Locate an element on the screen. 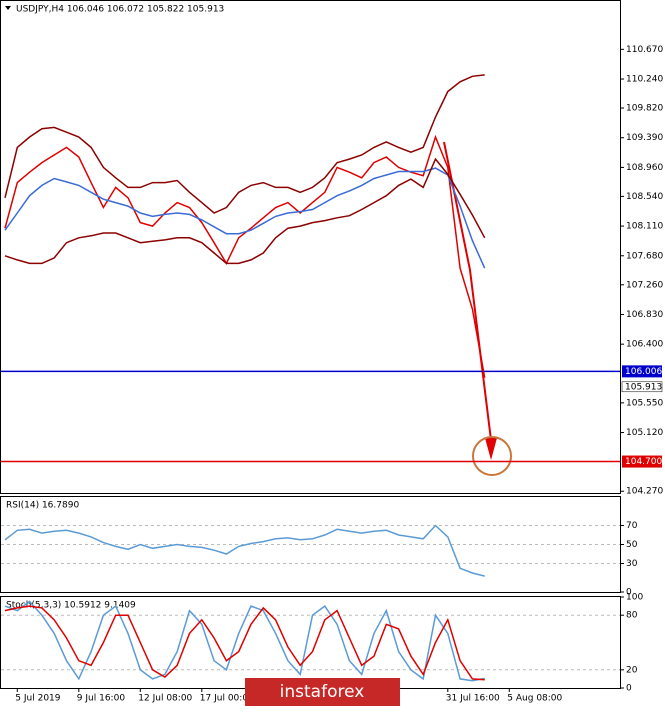  y-tick-label: 70 is located at coordinates (632, 526).